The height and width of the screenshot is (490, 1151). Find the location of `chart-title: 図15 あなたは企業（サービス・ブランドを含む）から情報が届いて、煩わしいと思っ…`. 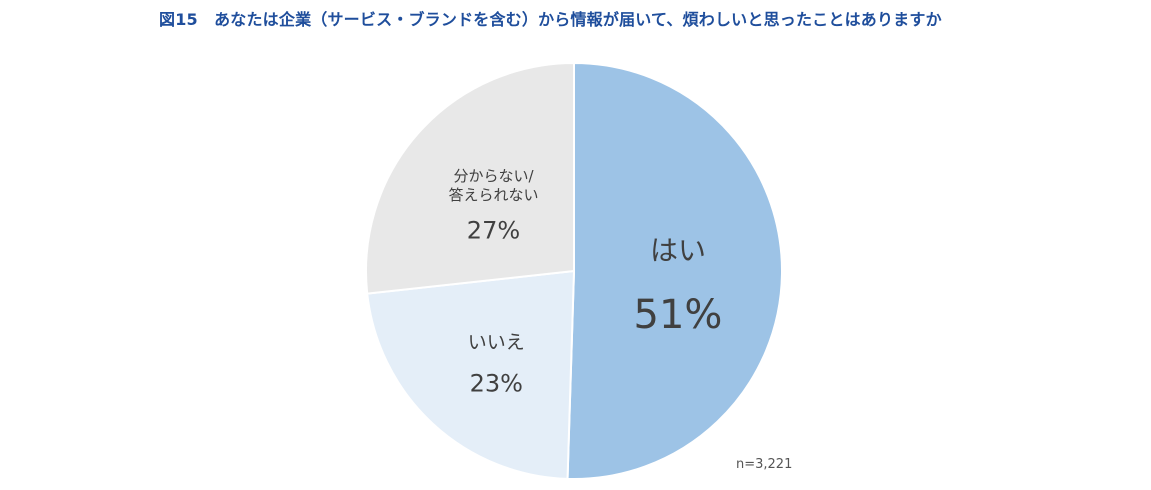

chart-title: 図15 あなたは企業（サービス・ブランドを含む）から情報が届いて、煩わしいと思っ… is located at coordinates (550, 19).